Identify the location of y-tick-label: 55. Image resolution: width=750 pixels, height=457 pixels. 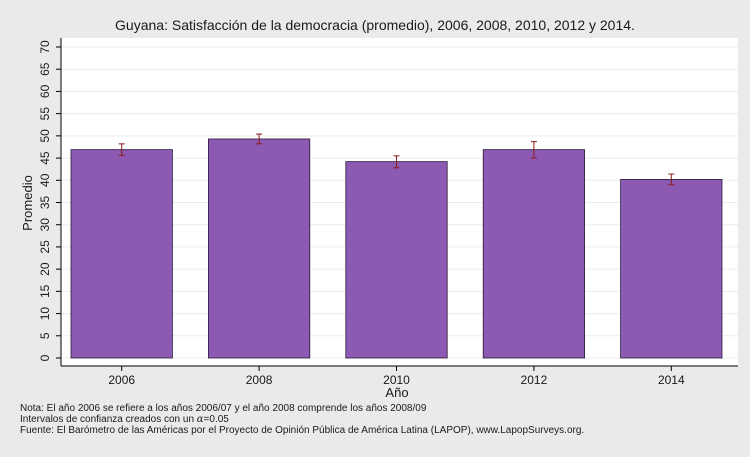
(45, 114).